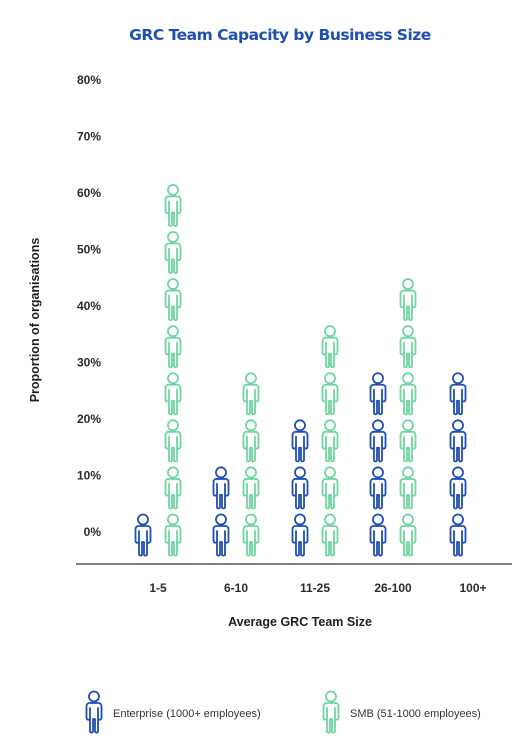 Image resolution: width=532 pixels, height=743 pixels. I want to click on x-tick-label: 26-100, so click(393, 588).